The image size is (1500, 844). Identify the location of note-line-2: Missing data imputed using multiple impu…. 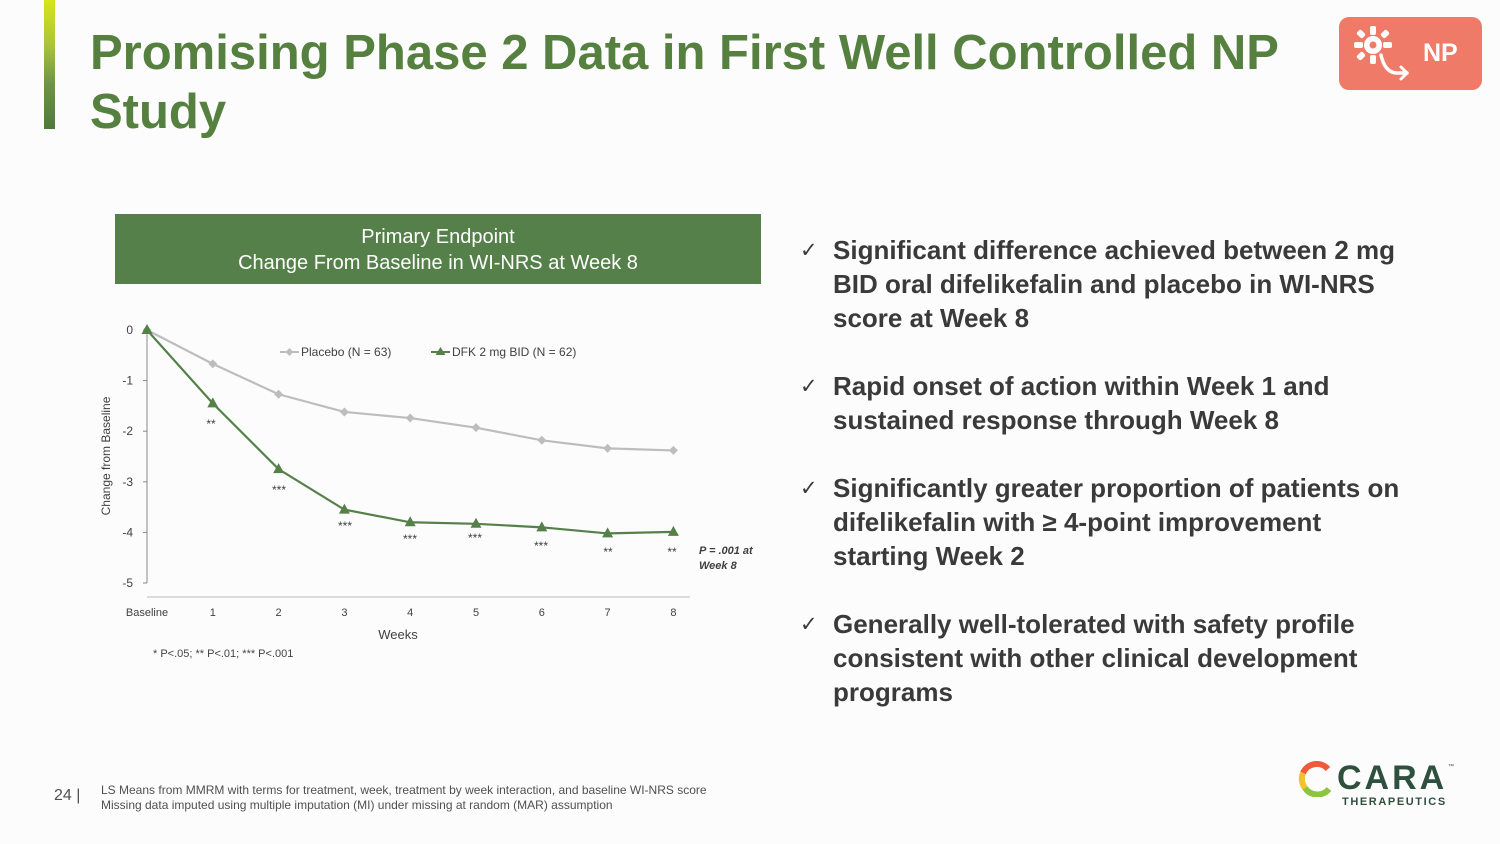
(357, 805).